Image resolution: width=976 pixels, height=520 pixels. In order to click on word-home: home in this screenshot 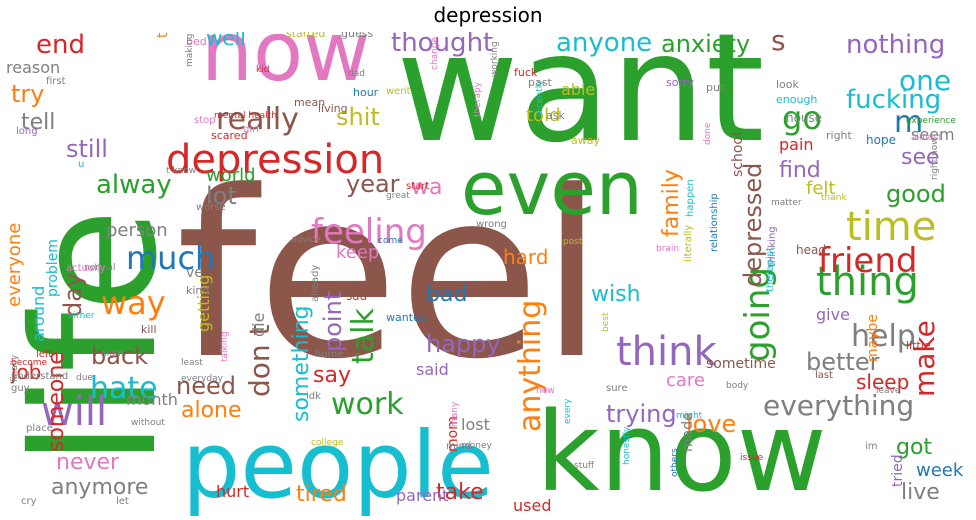, I will do `click(329, 354)`.